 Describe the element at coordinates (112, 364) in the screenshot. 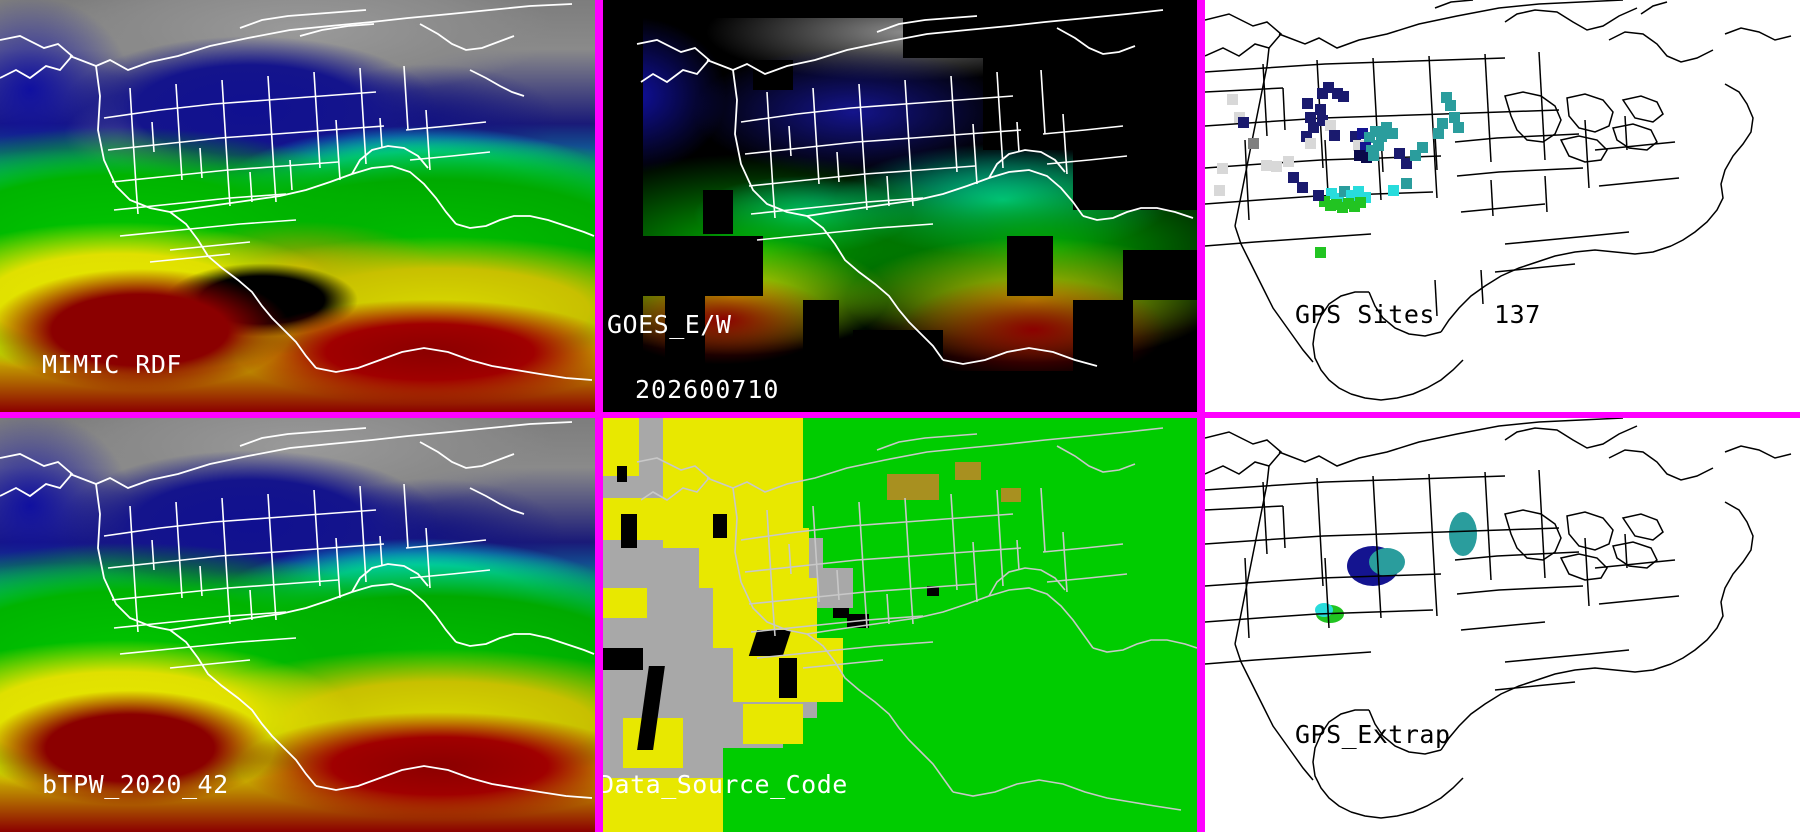

I see `panel-label-mimic-rdf: MIMIC RDF` at that location.